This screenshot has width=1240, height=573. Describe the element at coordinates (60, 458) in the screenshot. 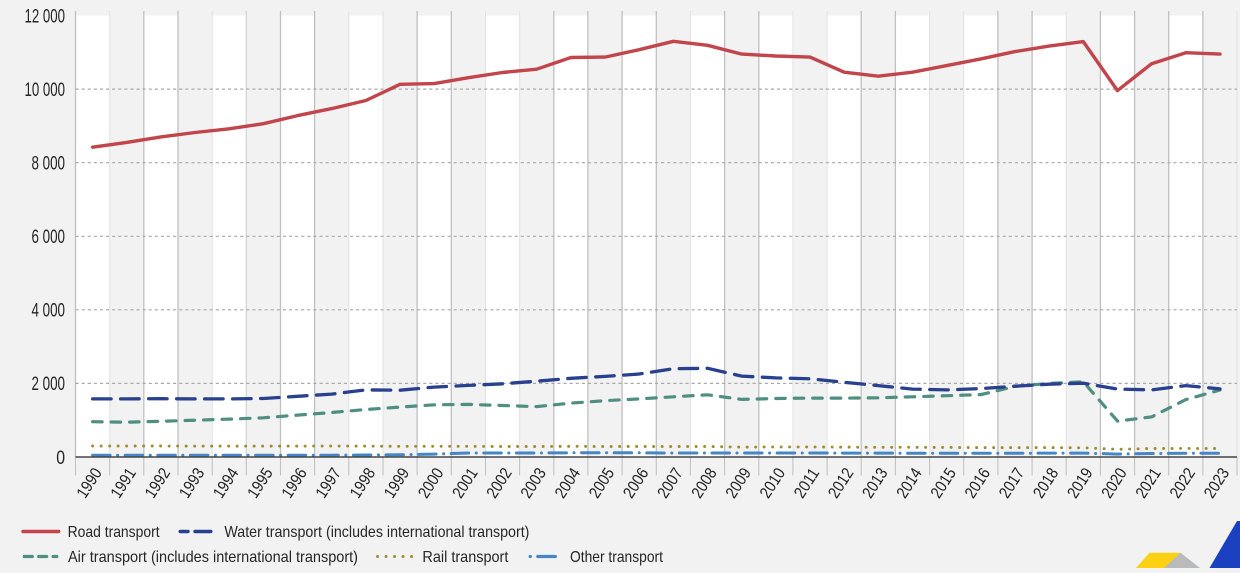

I see `svg-text: 0` at that location.